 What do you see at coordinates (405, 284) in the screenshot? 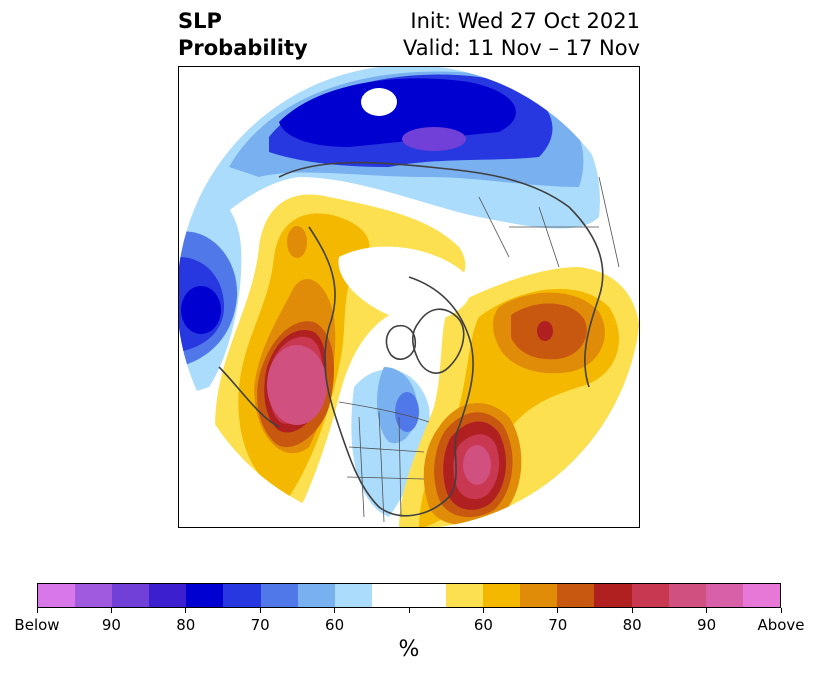
I see `arctic-neutral-zone` at bounding box center [405, 284].